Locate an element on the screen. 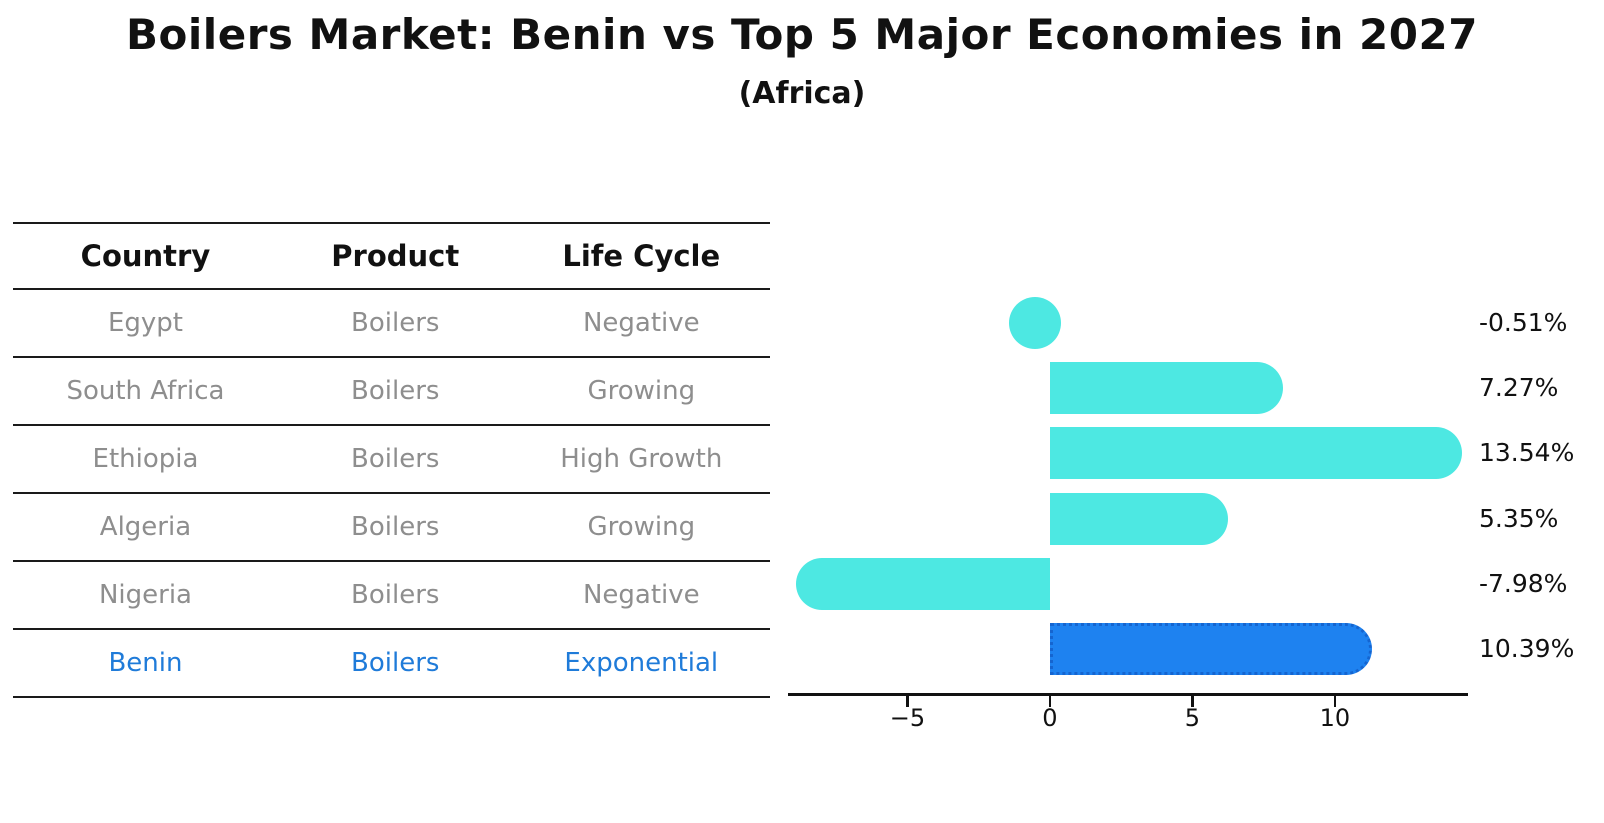 The height and width of the screenshot is (823, 1604). table-header-row: Country Product Life Cycle is located at coordinates (391, 256).